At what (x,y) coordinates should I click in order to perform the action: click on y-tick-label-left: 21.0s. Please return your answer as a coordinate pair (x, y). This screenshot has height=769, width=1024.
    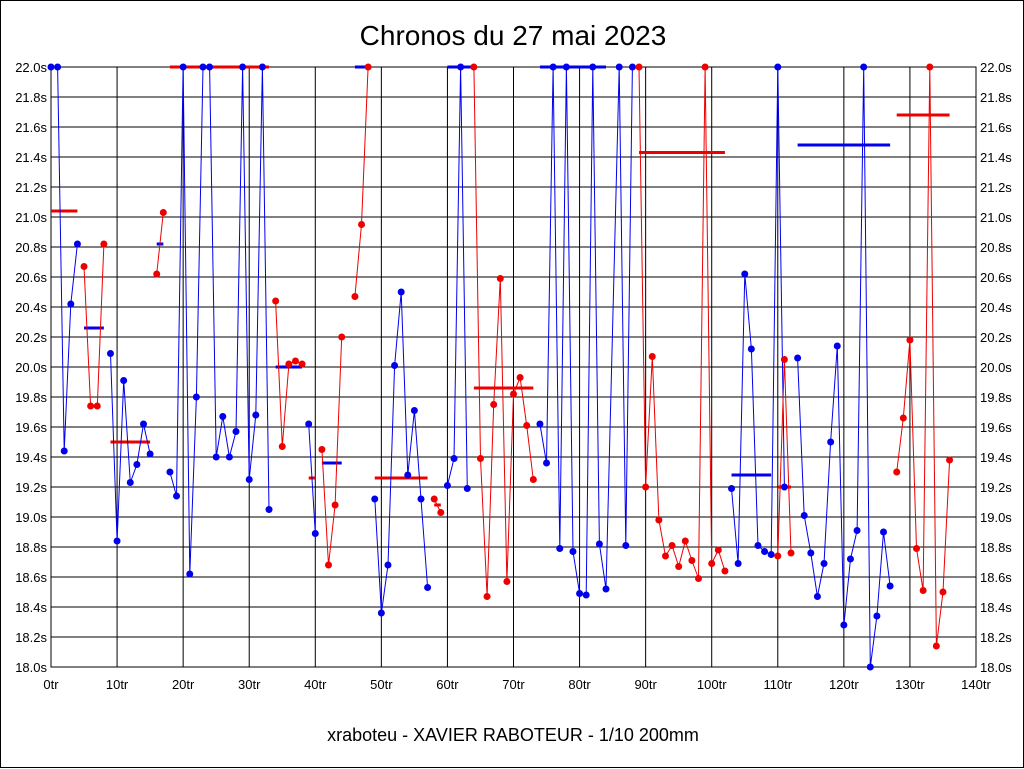
    Looking at the image, I should click on (31, 217).